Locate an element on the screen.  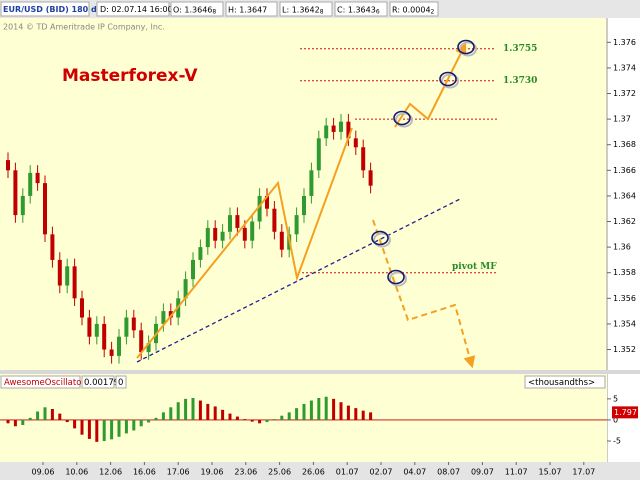
x-tick-label: 19.06 is located at coordinates (212, 472).